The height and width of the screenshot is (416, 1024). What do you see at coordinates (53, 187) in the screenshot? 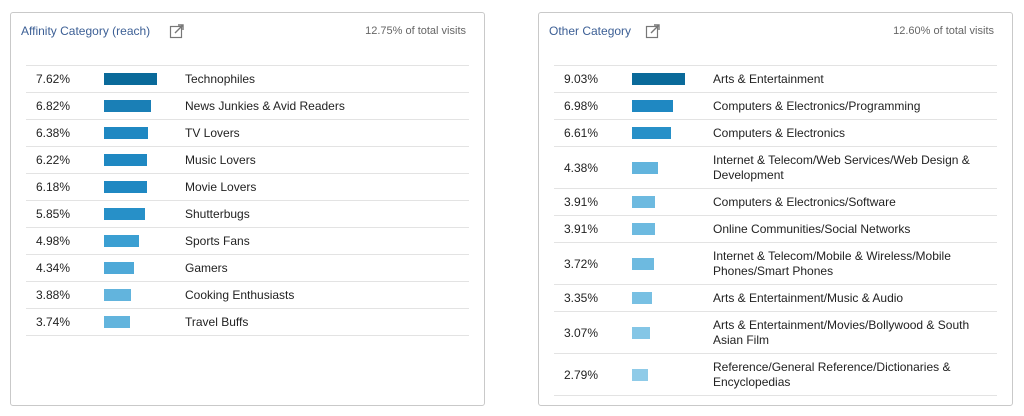
I see `percentage-value: 6.18%` at bounding box center [53, 187].